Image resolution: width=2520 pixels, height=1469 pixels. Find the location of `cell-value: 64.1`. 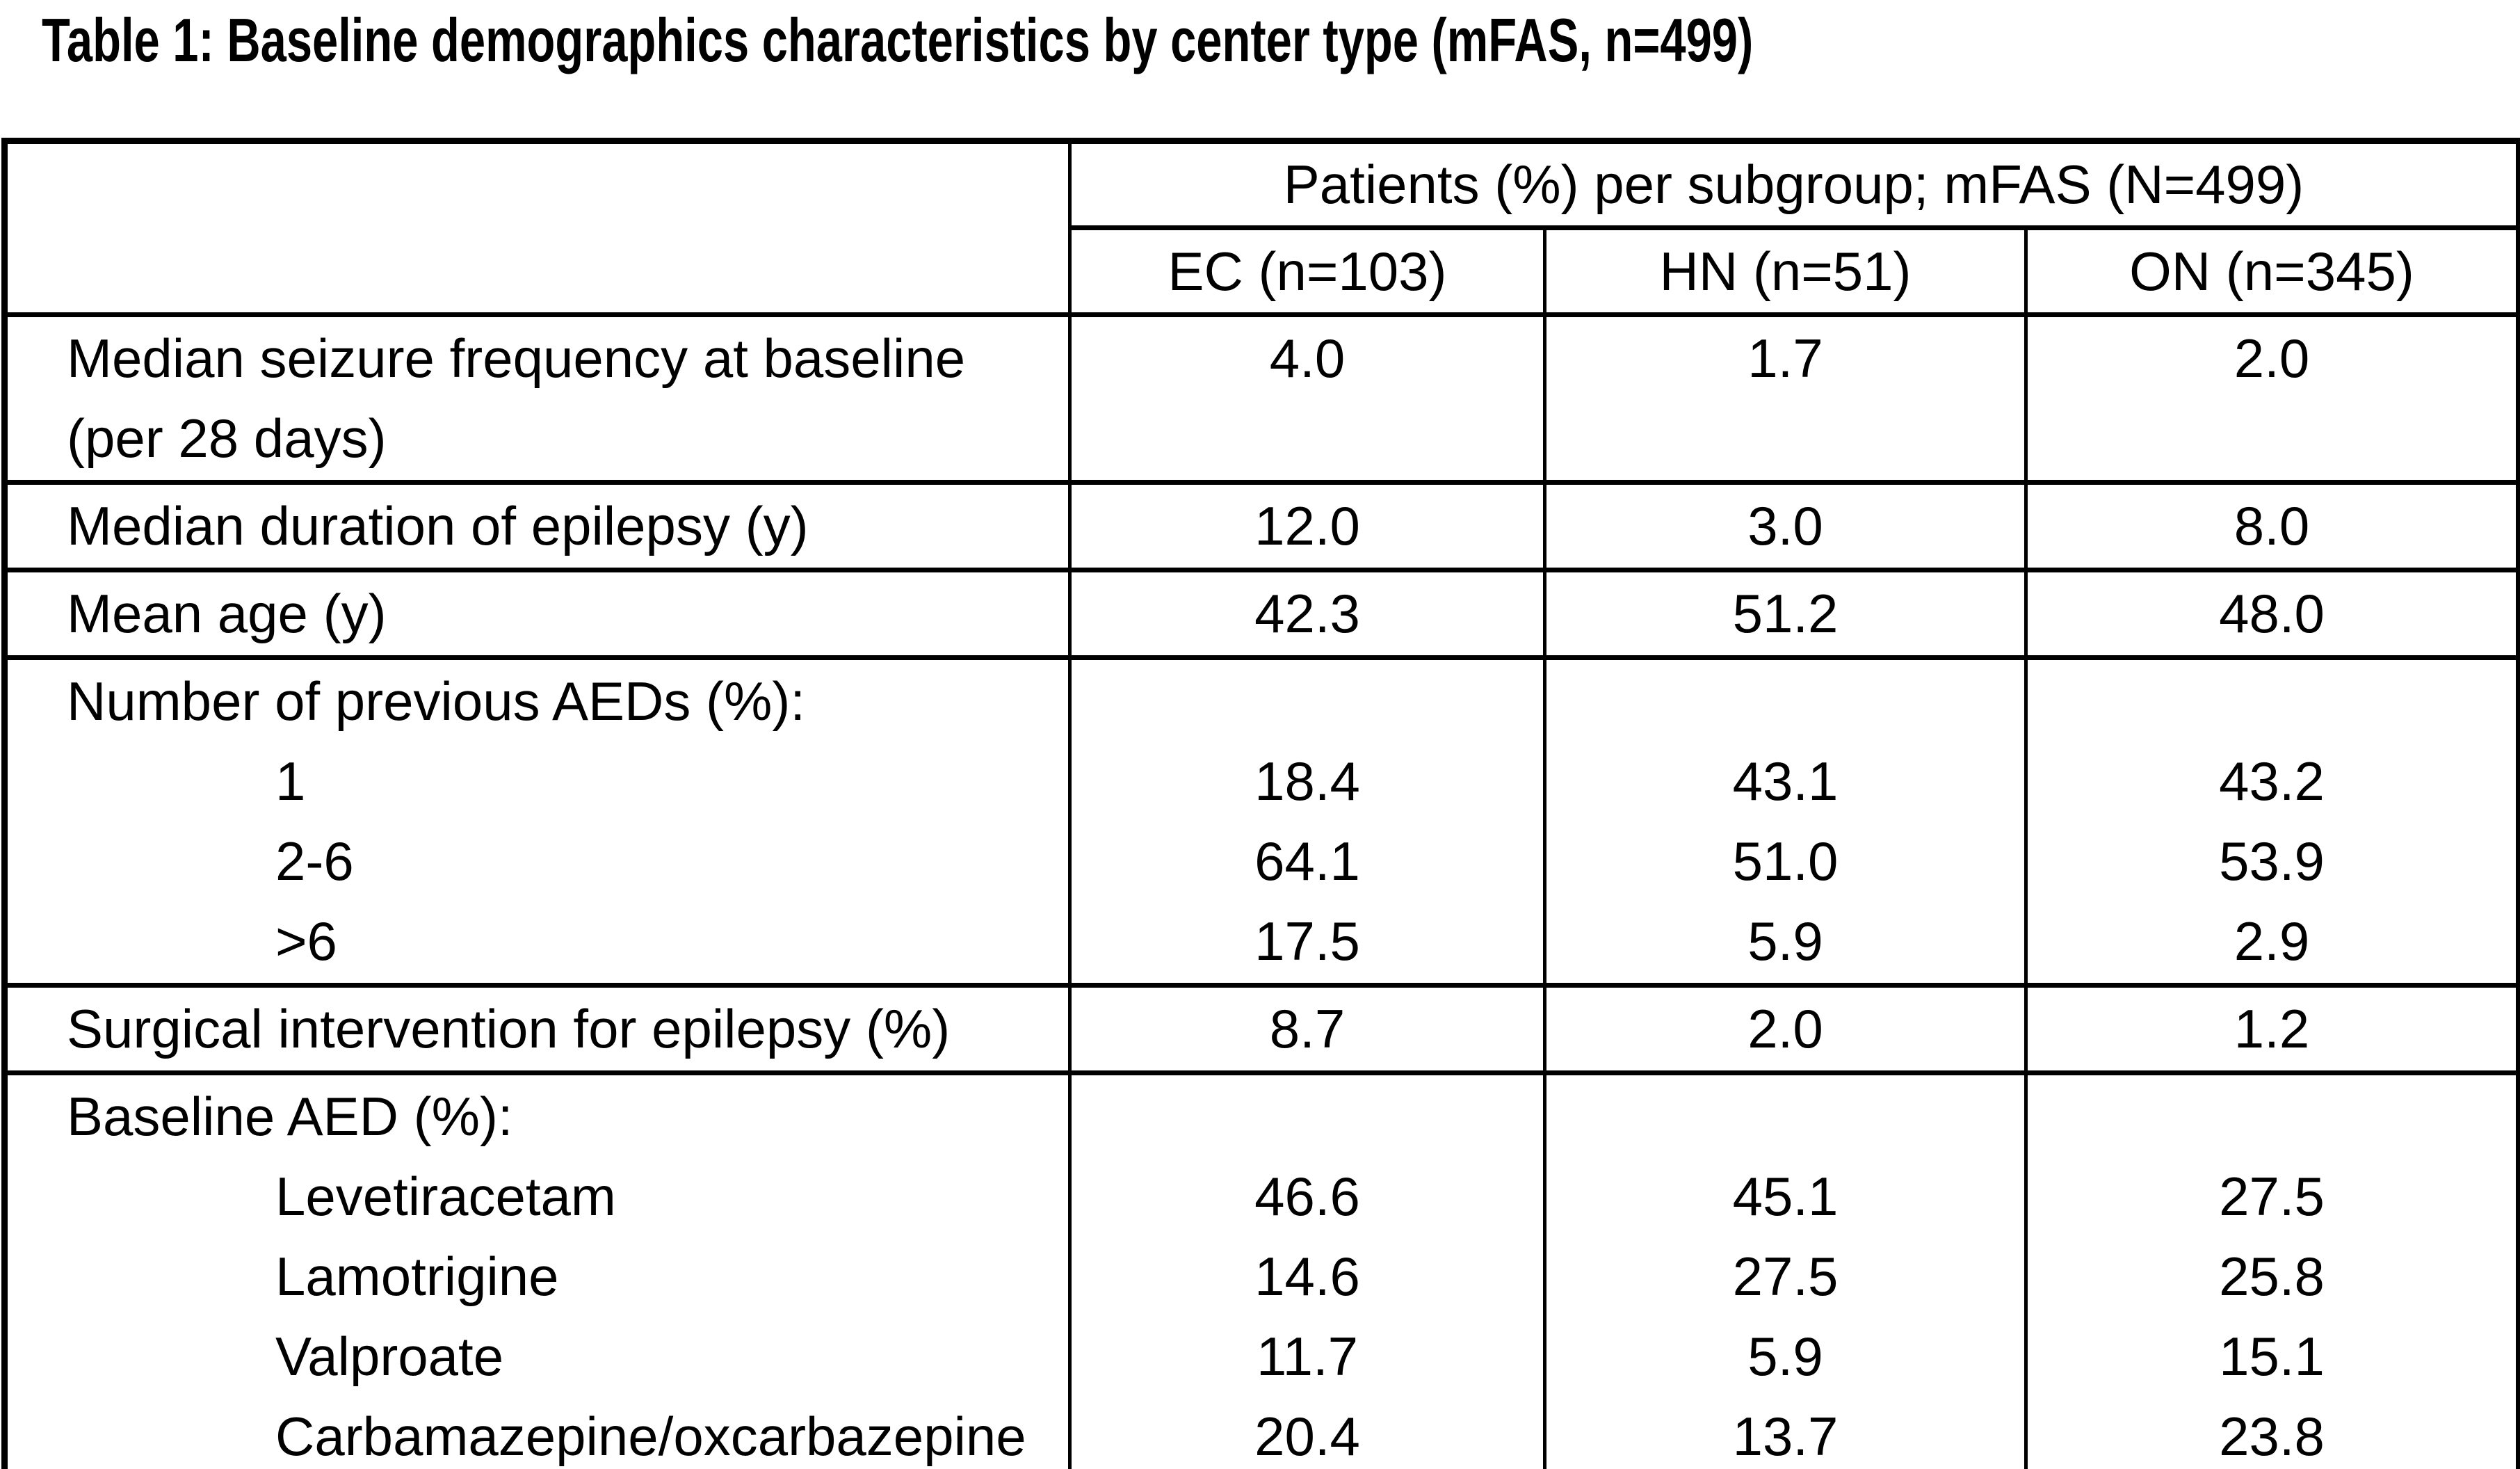

cell-value: 64.1 is located at coordinates (1307, 861).